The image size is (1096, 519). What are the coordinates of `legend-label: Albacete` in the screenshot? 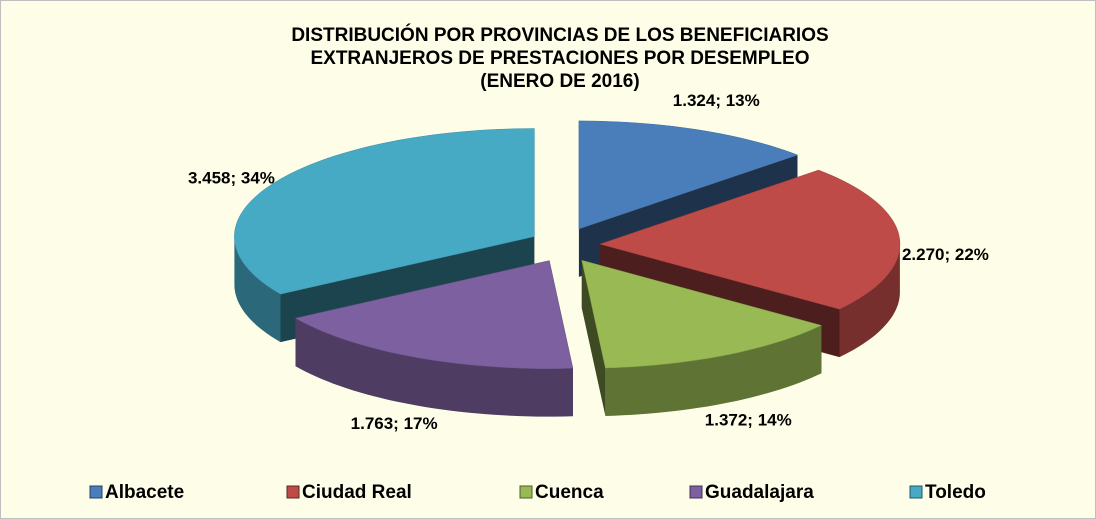 It's located at (144, 492).